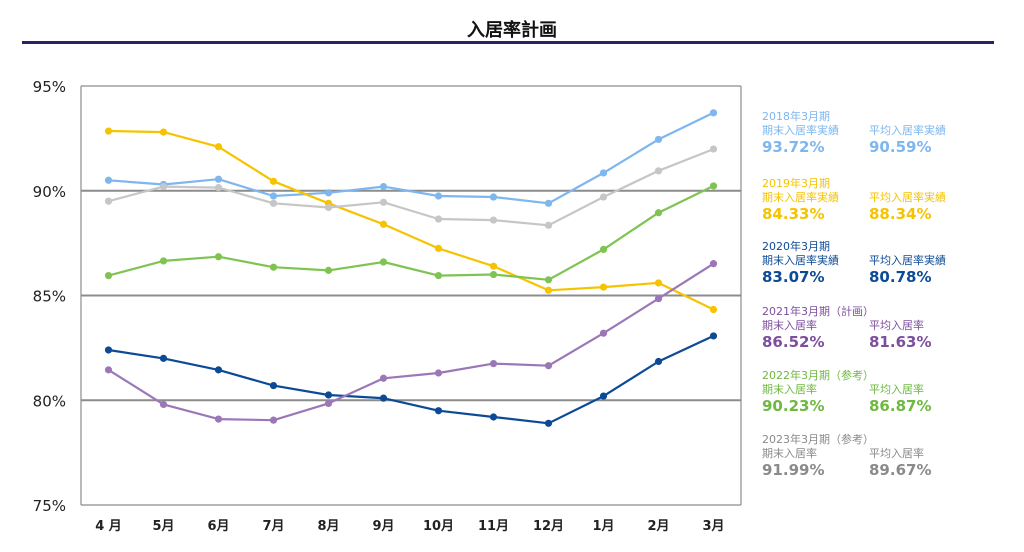 The width and height of the screenshot is (1024, 552). What do you see at coordinates (818, 311) in the screenshot?
I see `legend-title: 2021年3月期（計画）` at bounding box center [818, 311].